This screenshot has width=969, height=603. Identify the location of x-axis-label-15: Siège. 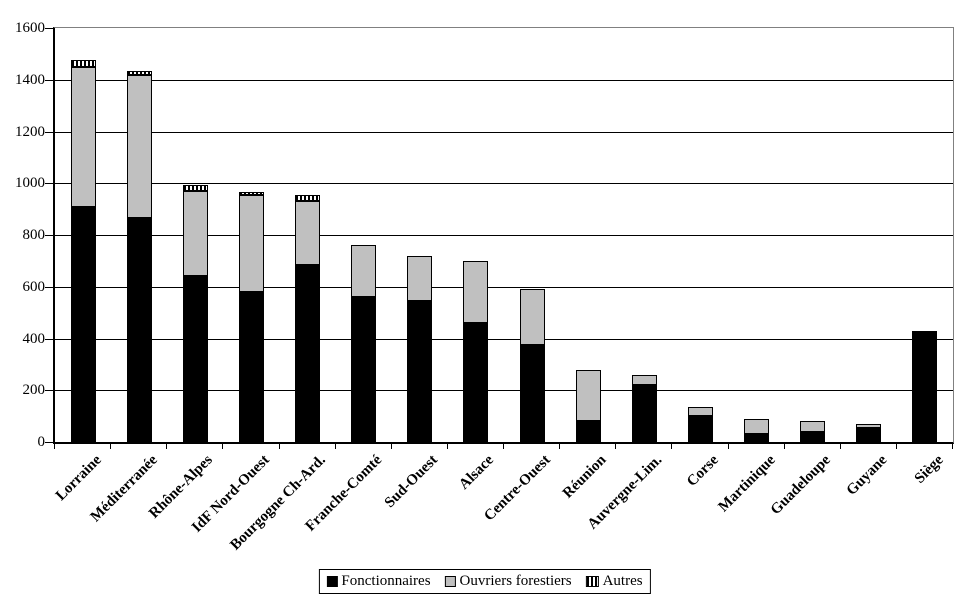
(929, 469).